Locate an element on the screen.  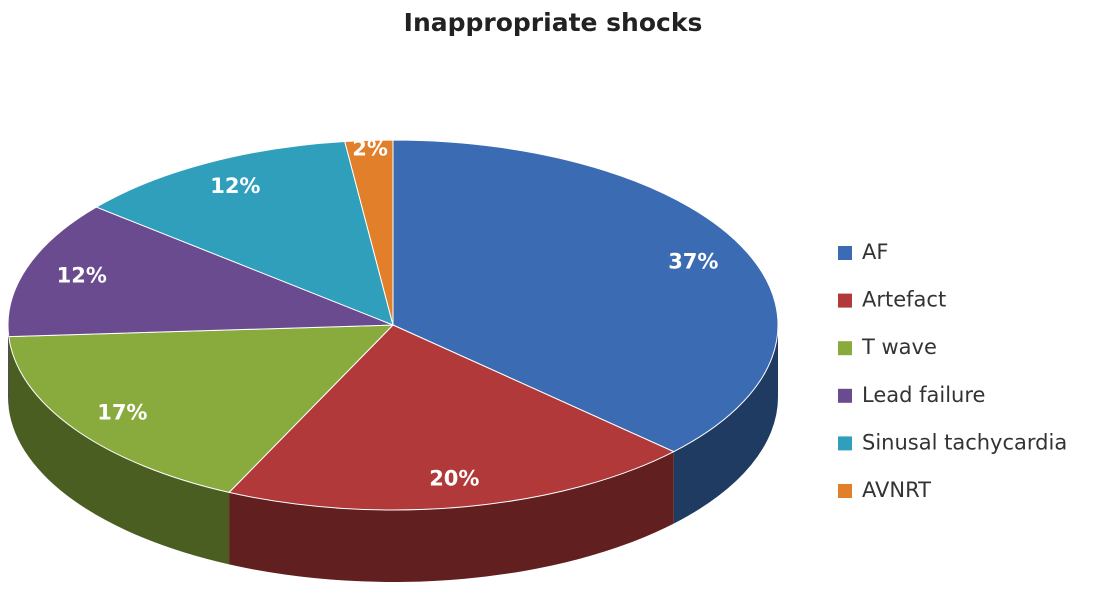
legend-label: AF is located at coordinates (875, 252).